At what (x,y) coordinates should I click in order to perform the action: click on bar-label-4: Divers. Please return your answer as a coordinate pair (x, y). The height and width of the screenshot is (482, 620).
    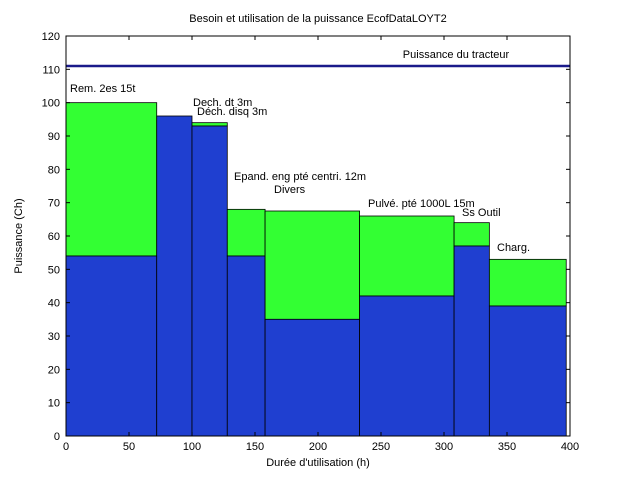
    Looking at the image, I should click on (290, 190).